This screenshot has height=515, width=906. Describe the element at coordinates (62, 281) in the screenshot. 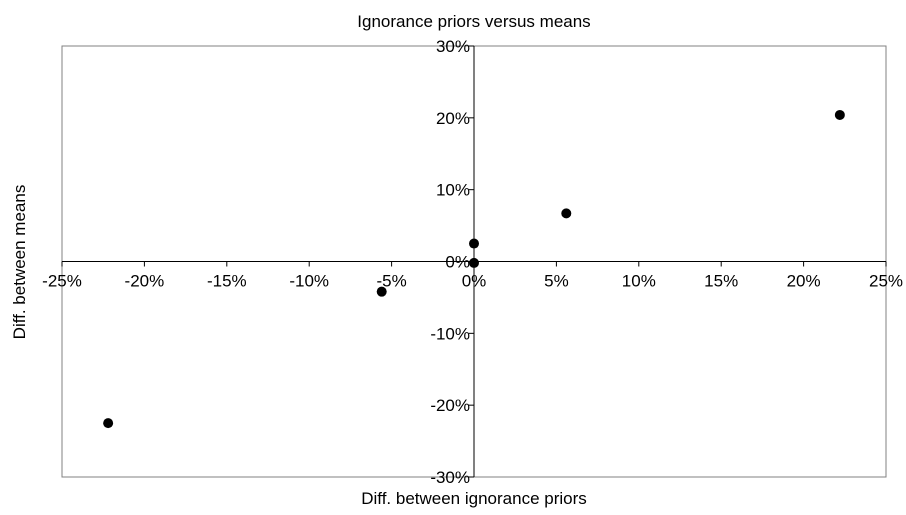

I see `x-tick-label: -25%` at that location.